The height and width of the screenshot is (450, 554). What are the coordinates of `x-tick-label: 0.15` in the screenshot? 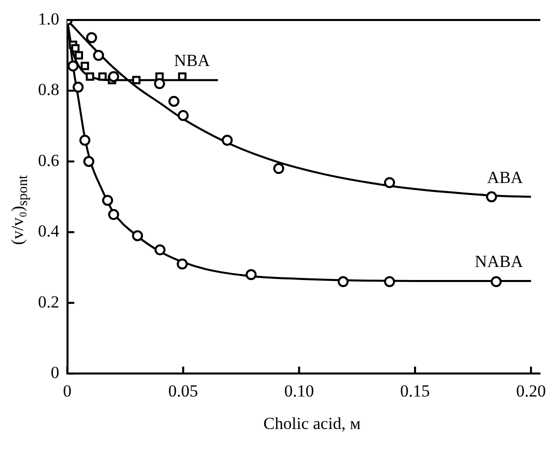 It's located at (415, 390).